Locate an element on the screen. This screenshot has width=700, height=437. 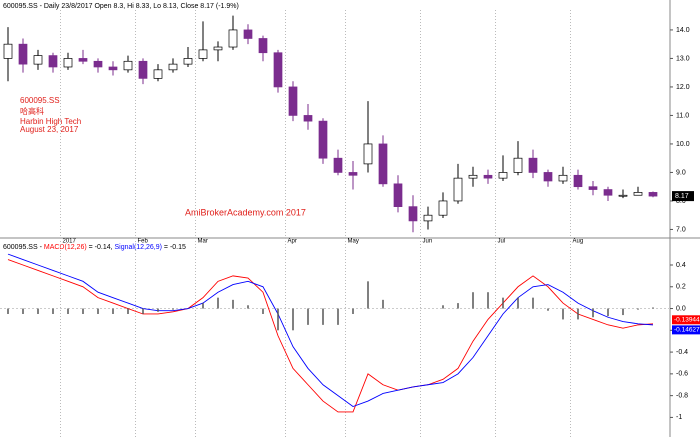
y-tick-label: 11.0 is located at coordinates (682, 115).